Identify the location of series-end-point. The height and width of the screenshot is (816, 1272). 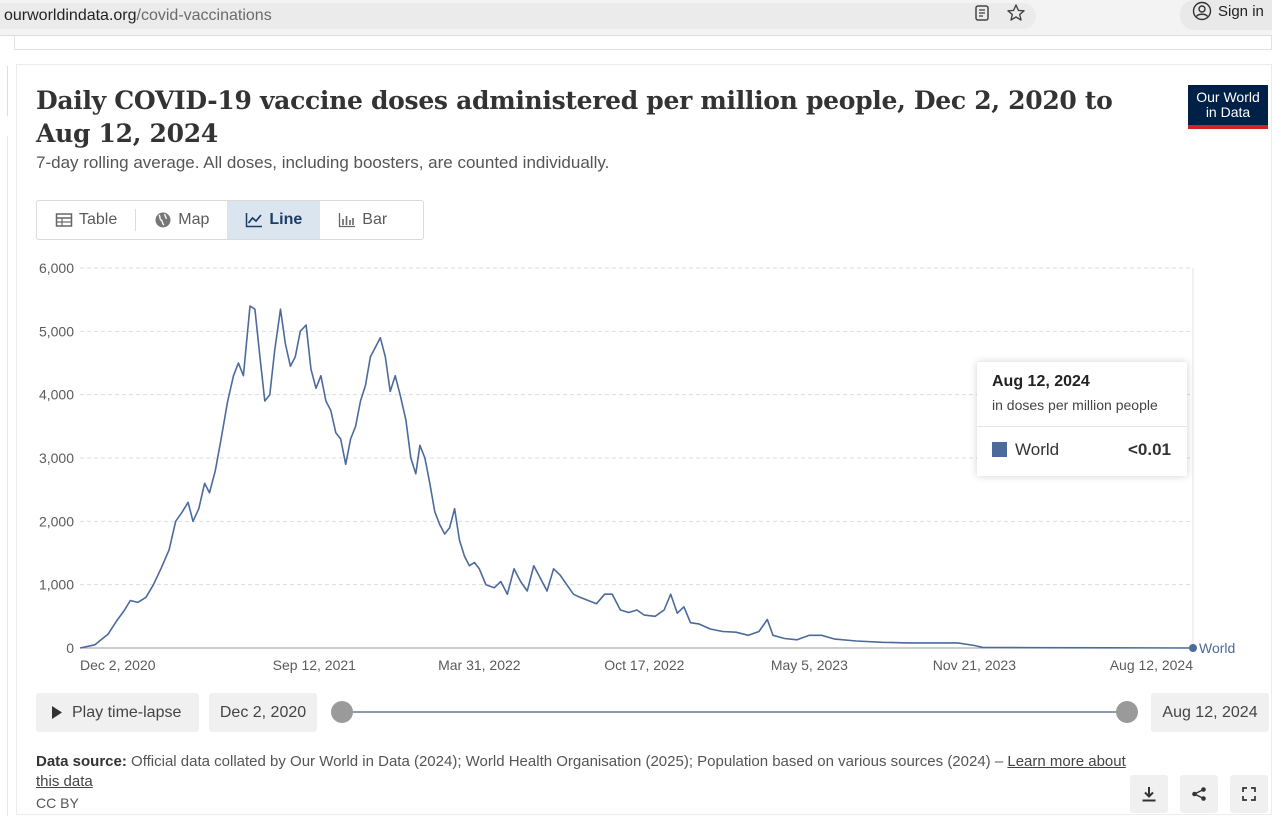
(1193, 647).